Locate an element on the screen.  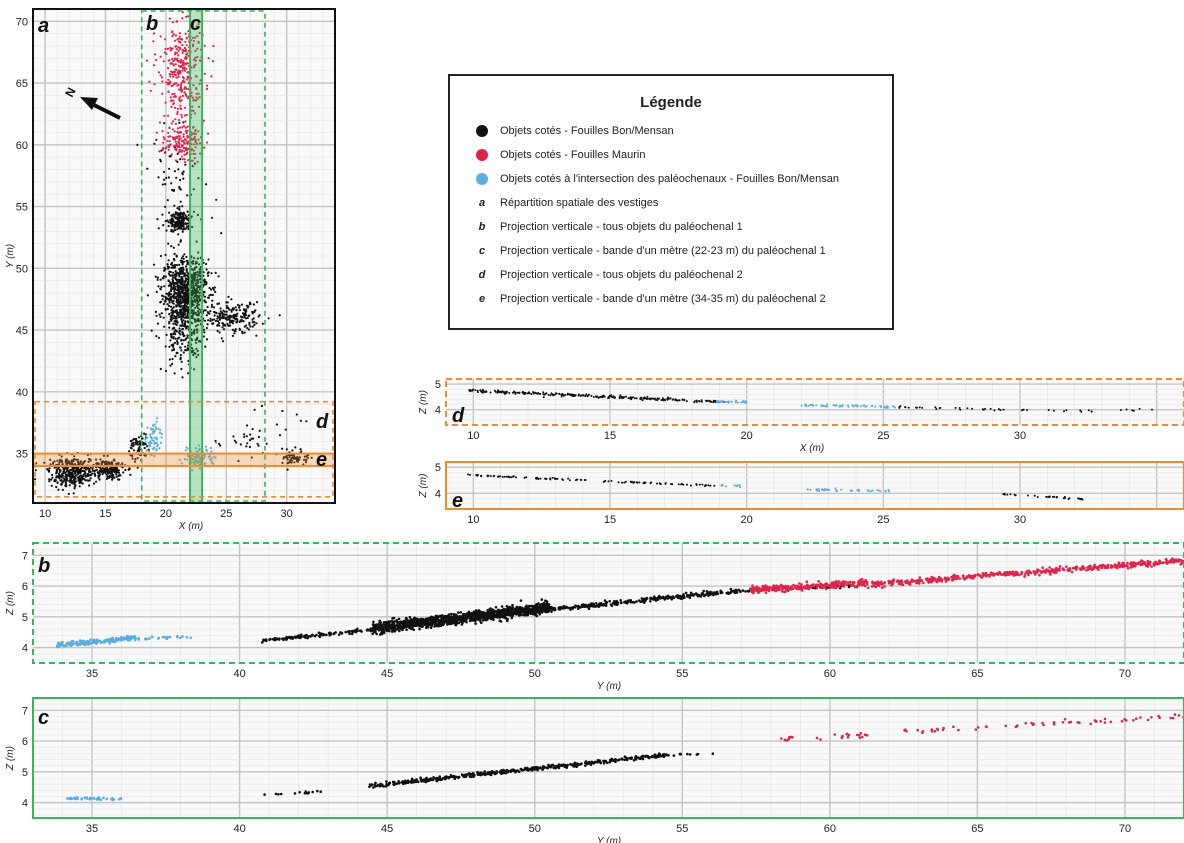
y-tick-label: 7 is located at coordinates (25, 556).